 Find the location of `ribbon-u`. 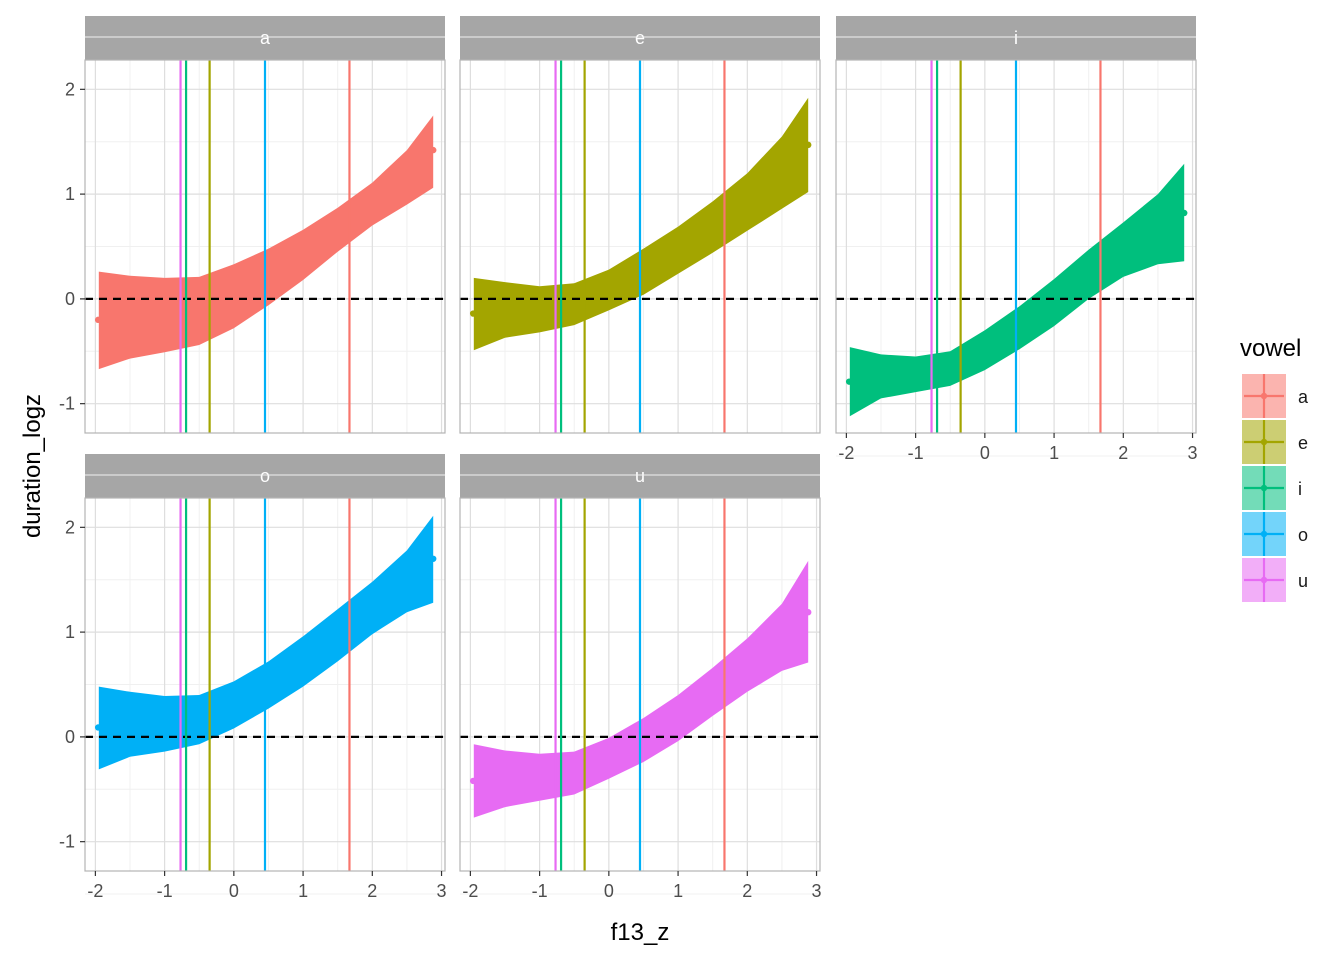

ribbon-u is located at coordinates (641, 689).